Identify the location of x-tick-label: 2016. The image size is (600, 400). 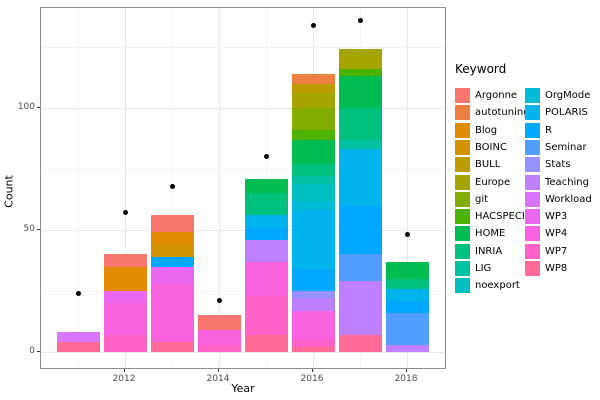
(312, 379).